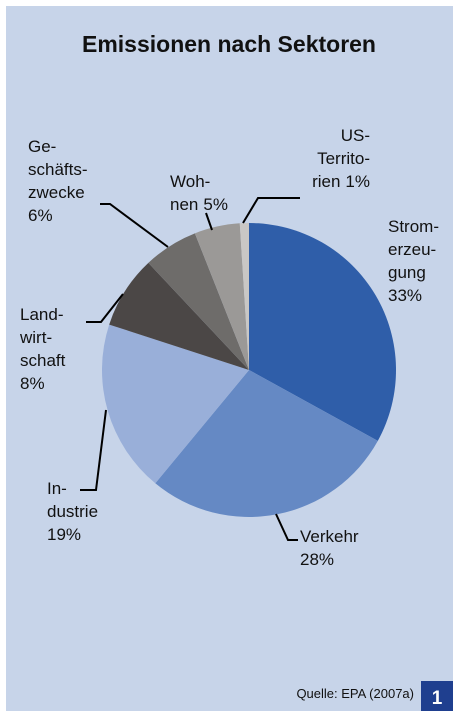  Describe the element at coordinates (42, 146) in the screenshot. I see `category-label: Ge-` at that location.